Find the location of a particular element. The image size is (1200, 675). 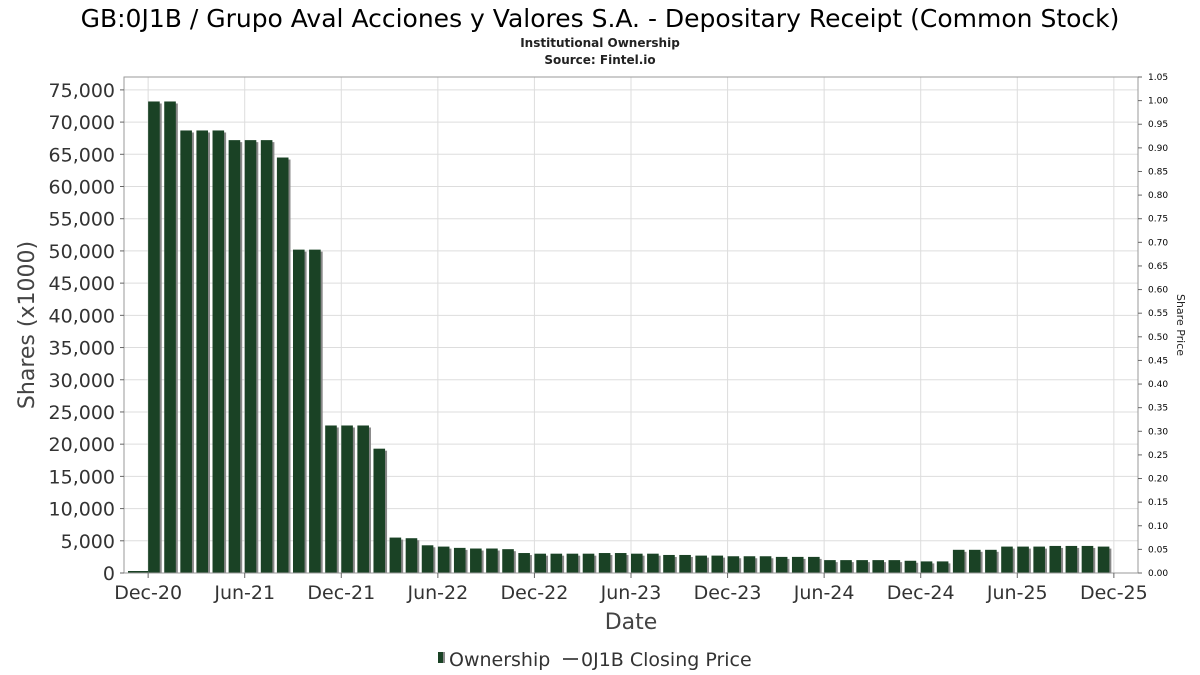

x-tick-label: Jun-25 is located at coordinates (1017, 593).